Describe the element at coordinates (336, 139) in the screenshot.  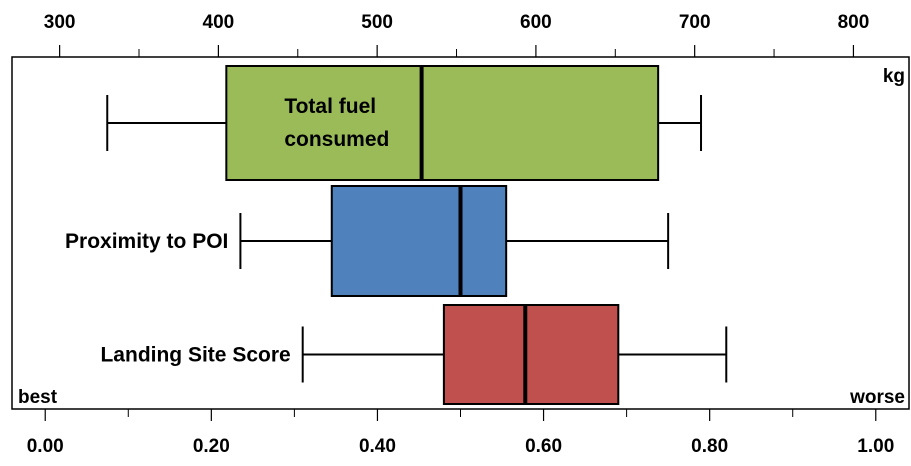
I see `series-label: consumed` at that location.